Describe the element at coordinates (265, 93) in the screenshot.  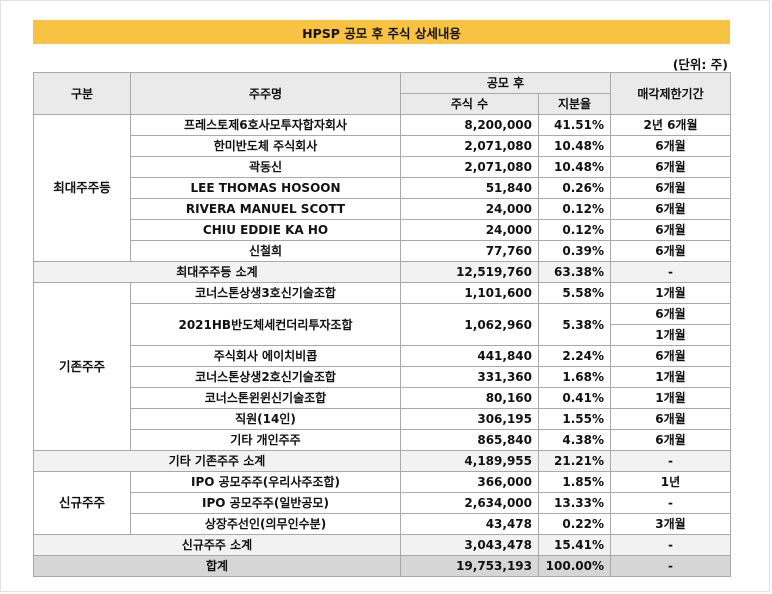
I see `header-shareholder: 주주명` at that location.